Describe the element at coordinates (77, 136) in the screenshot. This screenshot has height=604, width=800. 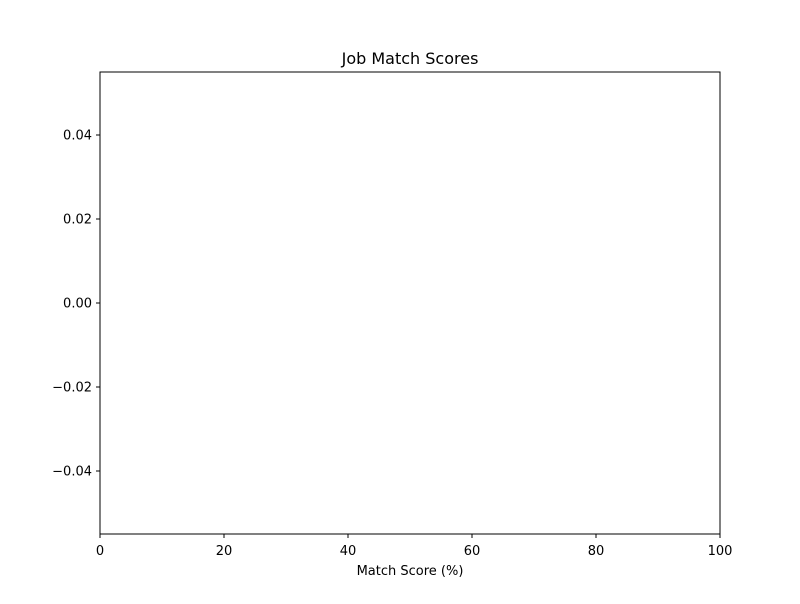
I see `y-tick-label: 0.04` at that location.